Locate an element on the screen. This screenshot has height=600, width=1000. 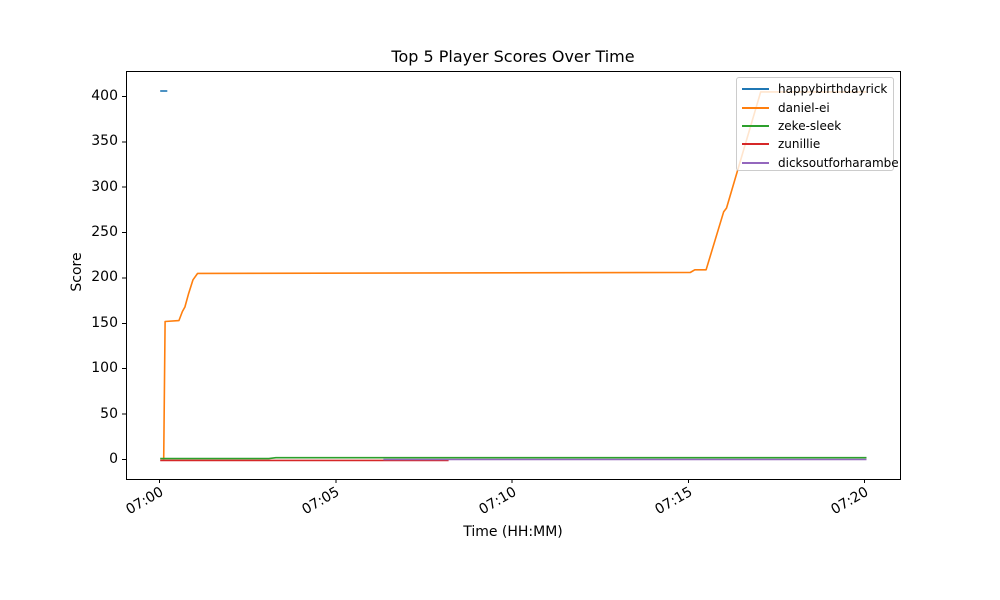
legend-entry: daniel-ei is located at coordinates (817, 107).